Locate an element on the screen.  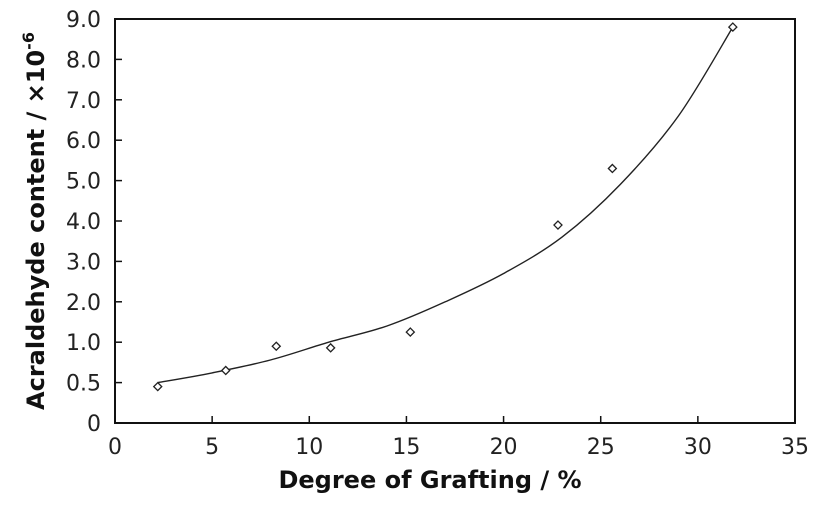
y-axis: 0 0.5 1.0 2.0 3.0 4.0 5.0 6.0 7.0 8.0 9.0 is located at coordinates (94, 222).